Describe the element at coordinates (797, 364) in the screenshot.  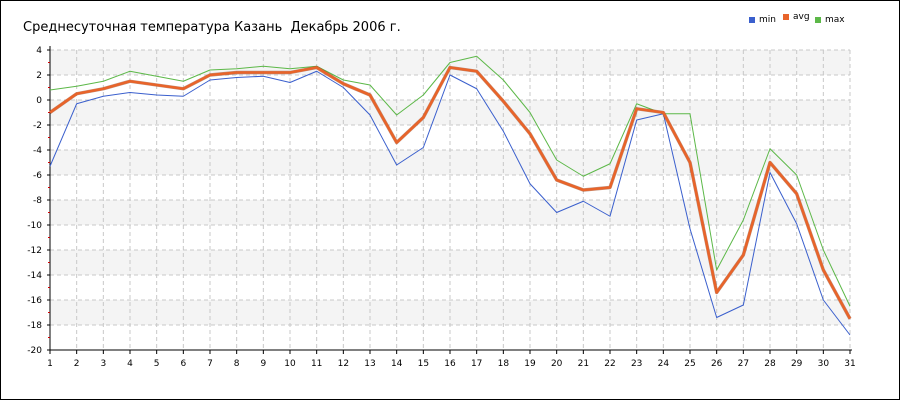
I see `x-tick-label: 29` at that location.